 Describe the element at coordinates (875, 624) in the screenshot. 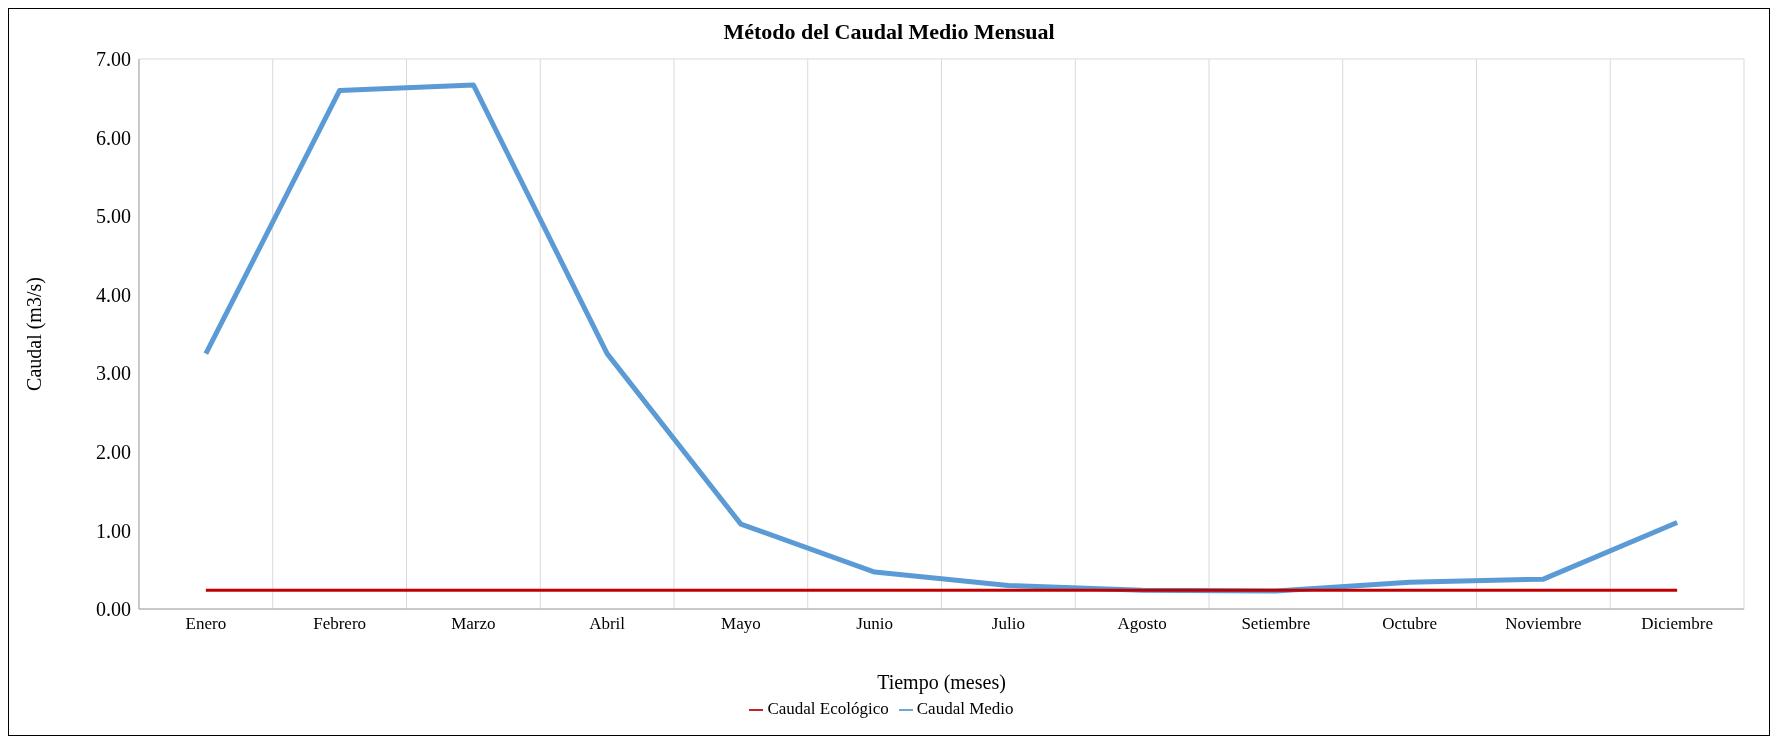

I see `x-tick-label: Junio` at that location.